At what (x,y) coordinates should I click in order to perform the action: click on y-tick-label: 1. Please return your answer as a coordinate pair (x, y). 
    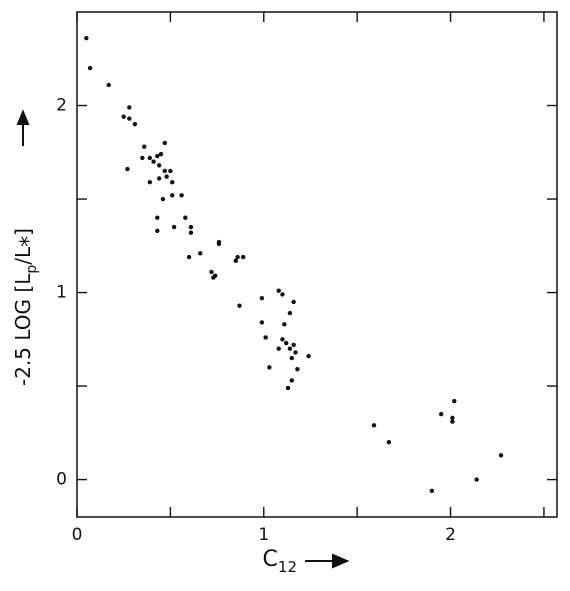
    Looking at the image, I should click on (61, 293).